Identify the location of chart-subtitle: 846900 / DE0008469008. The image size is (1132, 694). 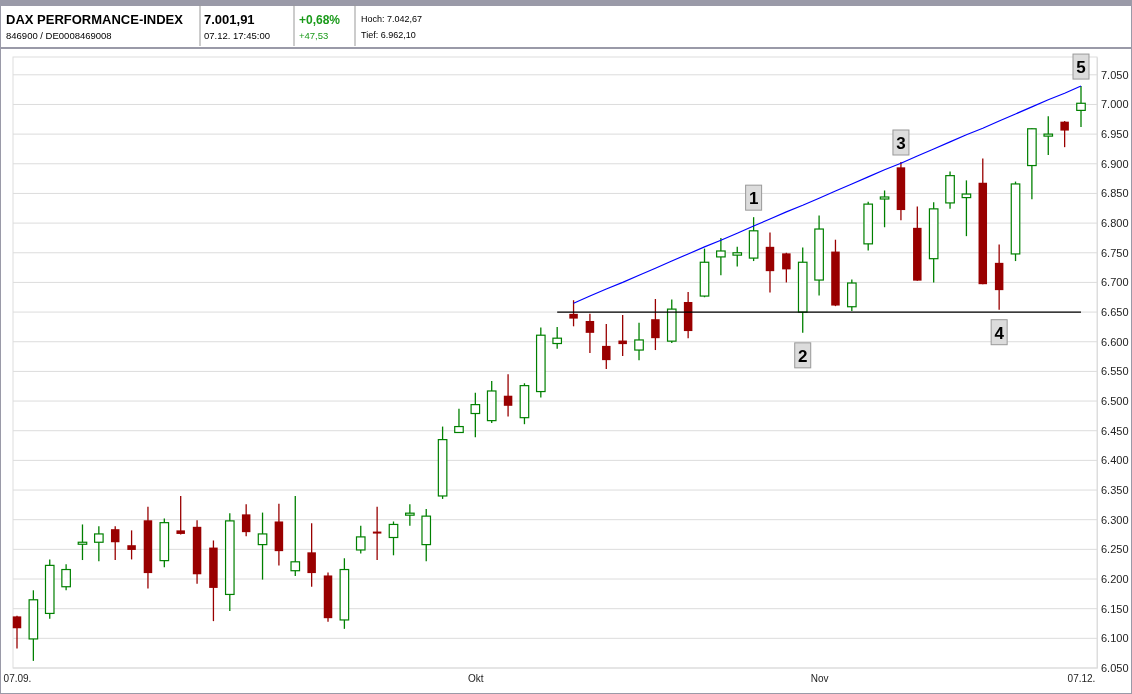
(59, 35).